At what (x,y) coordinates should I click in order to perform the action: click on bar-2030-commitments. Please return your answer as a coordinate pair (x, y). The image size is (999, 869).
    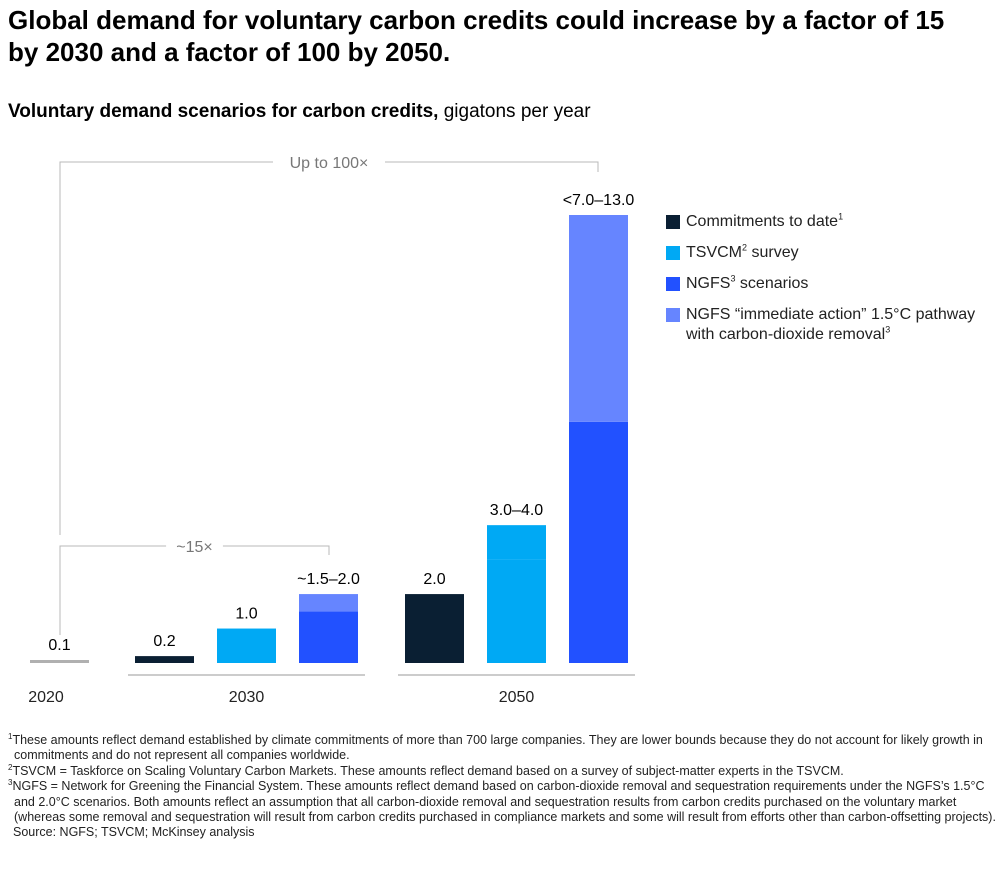
    Looking at the image, I should click on (164, 659).